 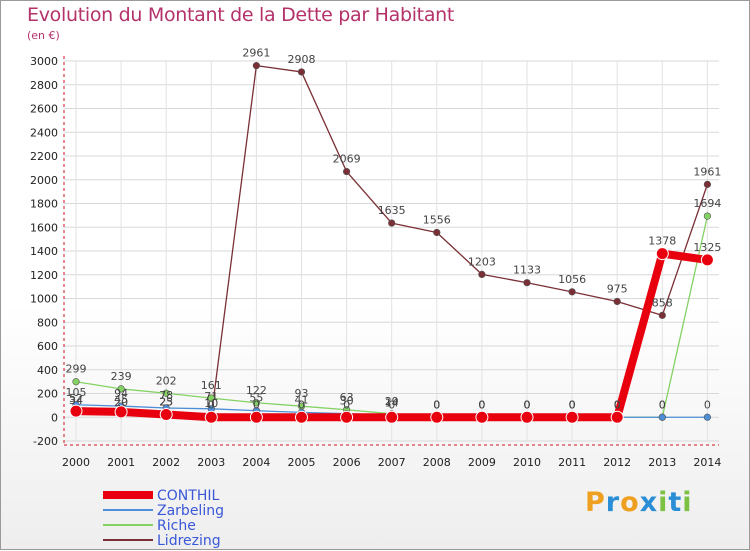 I want to click on y-tick-label: 200, so click(x=47, y=394).